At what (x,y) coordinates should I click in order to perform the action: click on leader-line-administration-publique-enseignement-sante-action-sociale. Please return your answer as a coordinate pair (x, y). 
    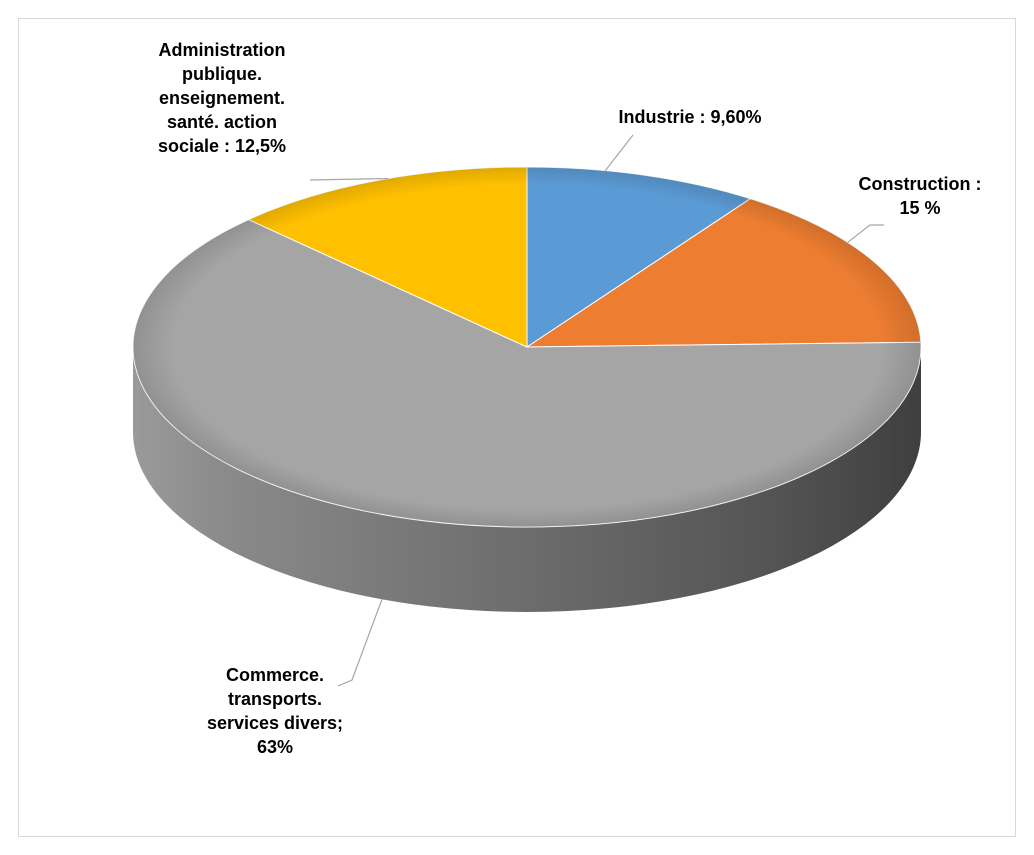
    Looking at the image, I should click on (349, 179).